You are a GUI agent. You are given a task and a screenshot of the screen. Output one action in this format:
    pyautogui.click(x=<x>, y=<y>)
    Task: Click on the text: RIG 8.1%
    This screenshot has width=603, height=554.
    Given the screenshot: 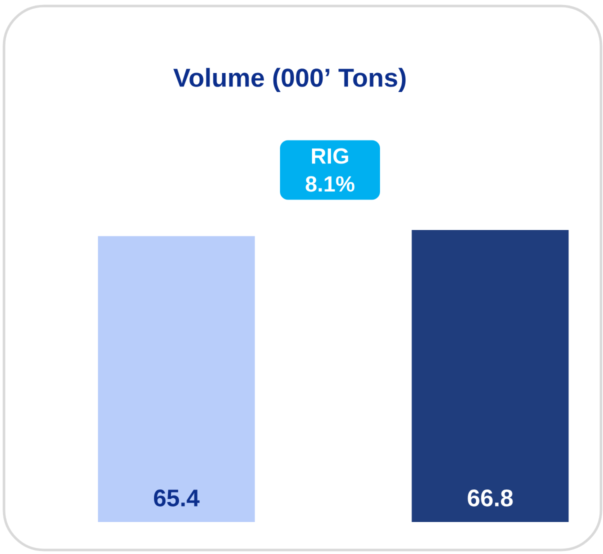 What is the action you would take?
    pyautogui.click(x=330, y=170)
    